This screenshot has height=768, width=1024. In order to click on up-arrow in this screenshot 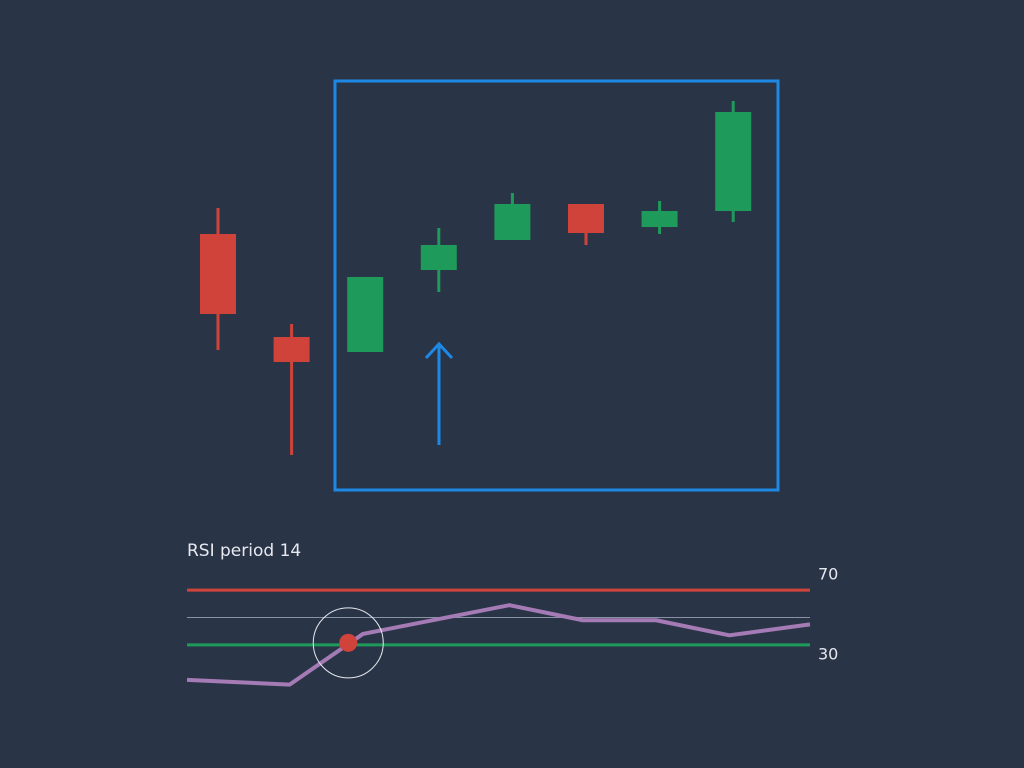, I will do `click(439, 393)`.